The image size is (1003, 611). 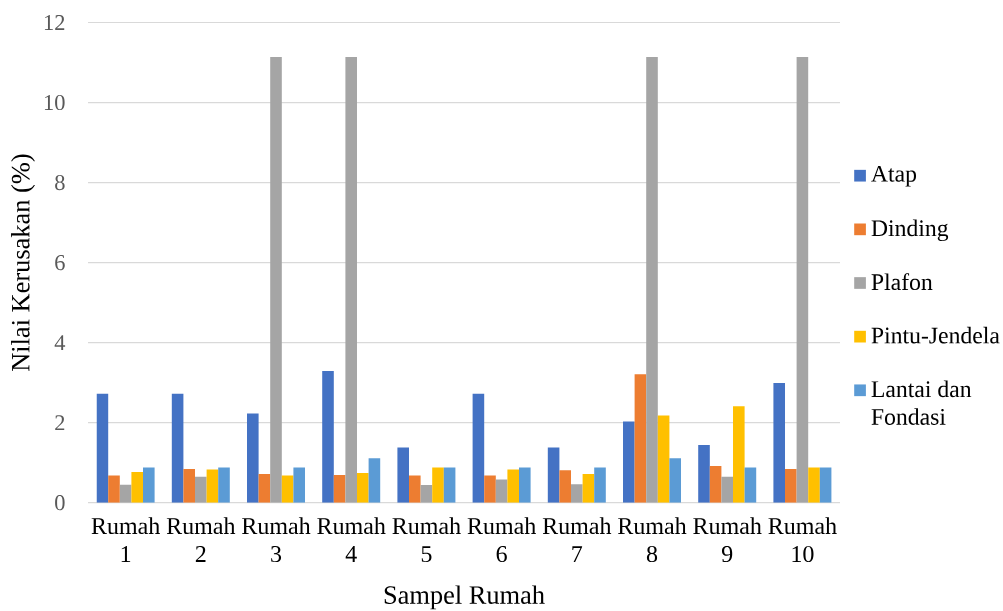 What do you see at coordinates (577, 539) in the screenshot?
I see `x-tick-label: Rumah 7` at bounding box center [577, 539].